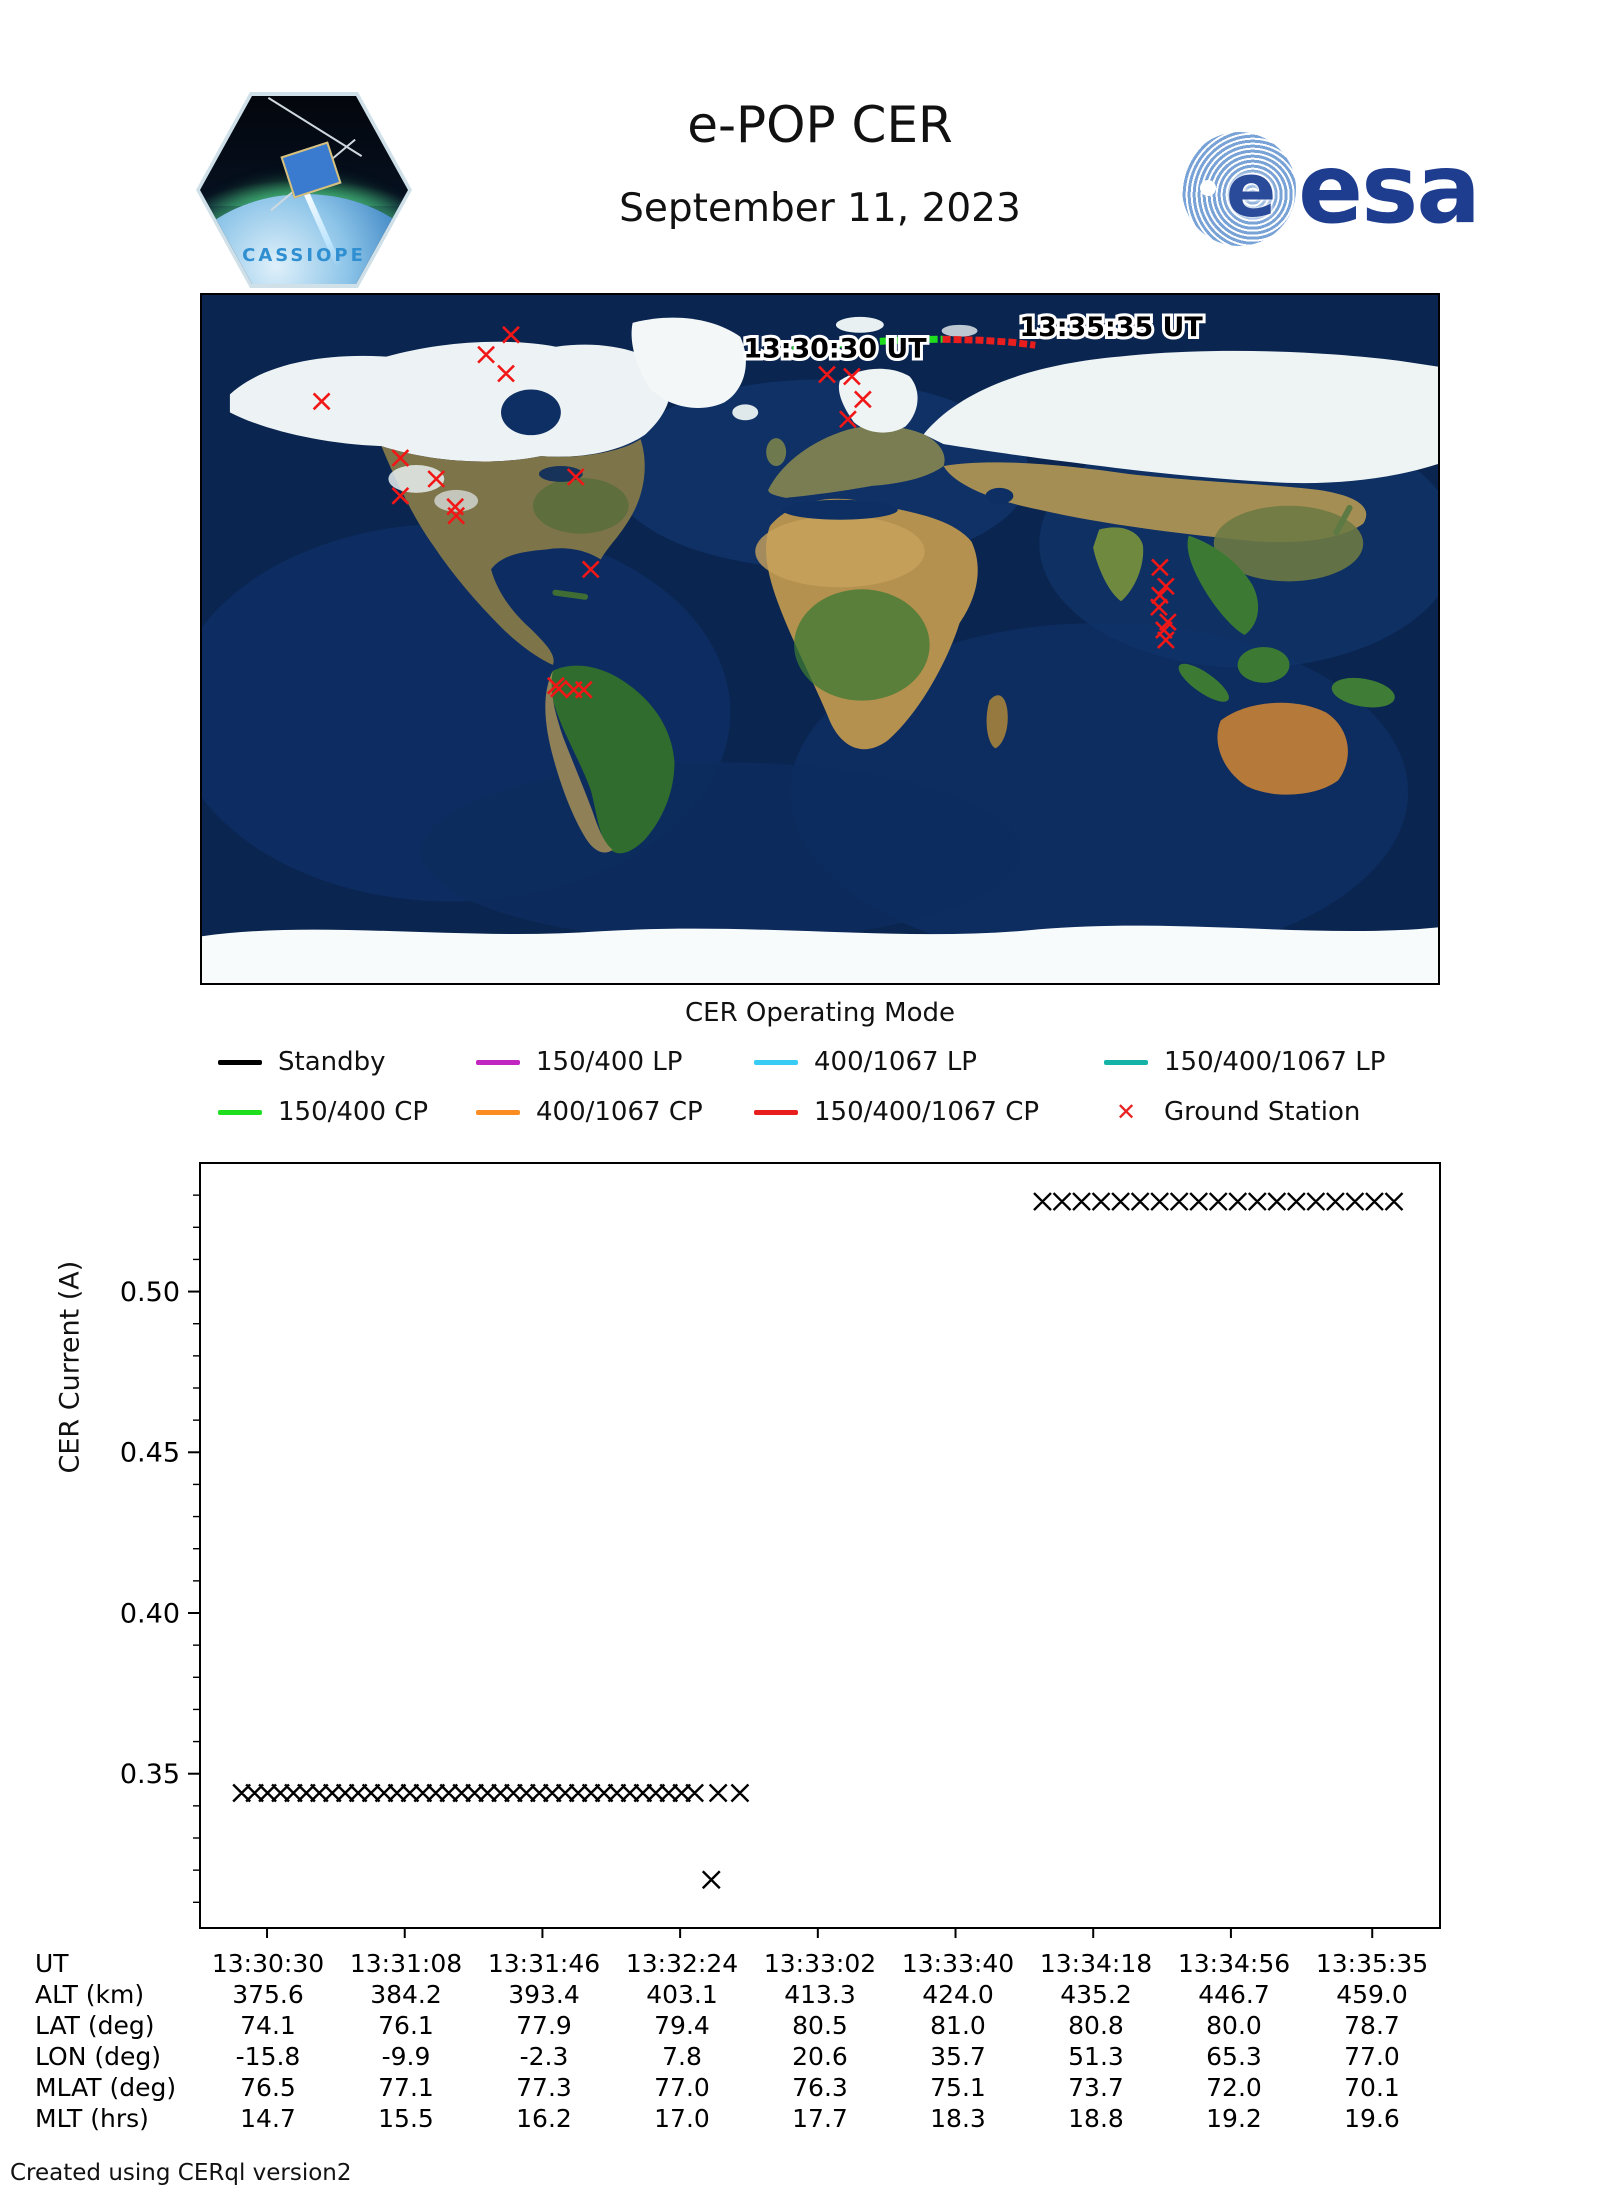  What do you see at coordinates (1208, 188) in the screenshot?
I see `esa-globe-dot` at bounding box center [1208, 188].